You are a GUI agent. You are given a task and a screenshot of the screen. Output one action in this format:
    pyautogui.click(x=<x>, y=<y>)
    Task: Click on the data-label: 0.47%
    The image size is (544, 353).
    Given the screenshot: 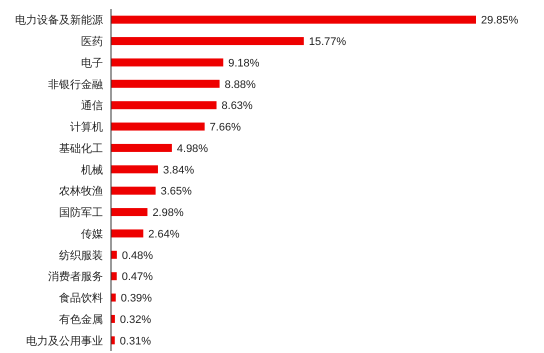 What is the action you would take?
    pyautogui.click(x=138, y=277)
    